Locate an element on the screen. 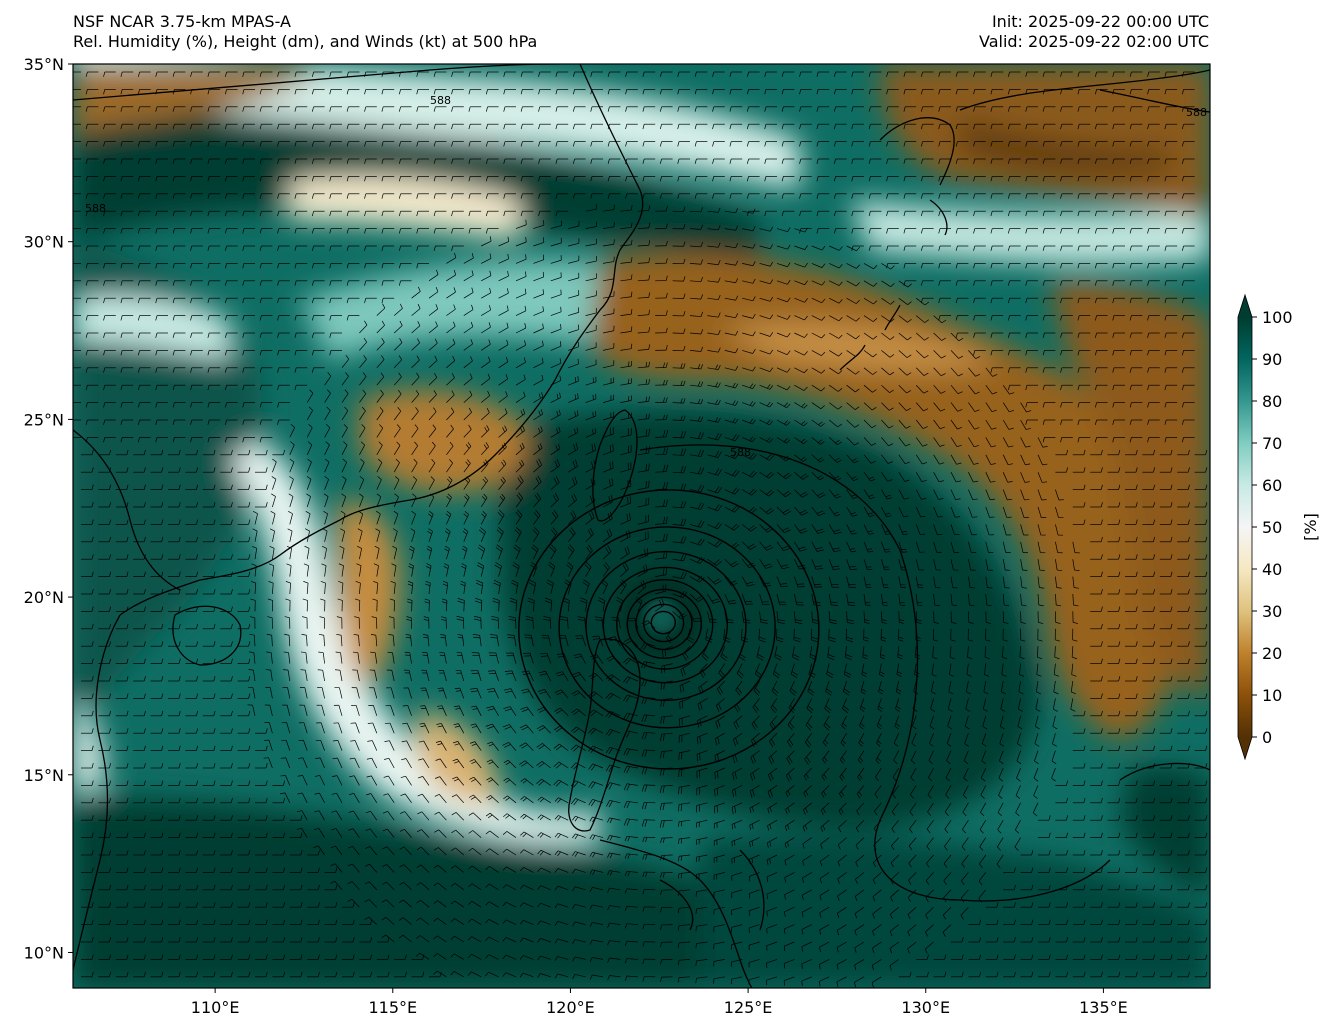 The width and height of the screenshot is (1340, 1032). lon-tick-label: 120°E is located at coordinates (570, 1007).